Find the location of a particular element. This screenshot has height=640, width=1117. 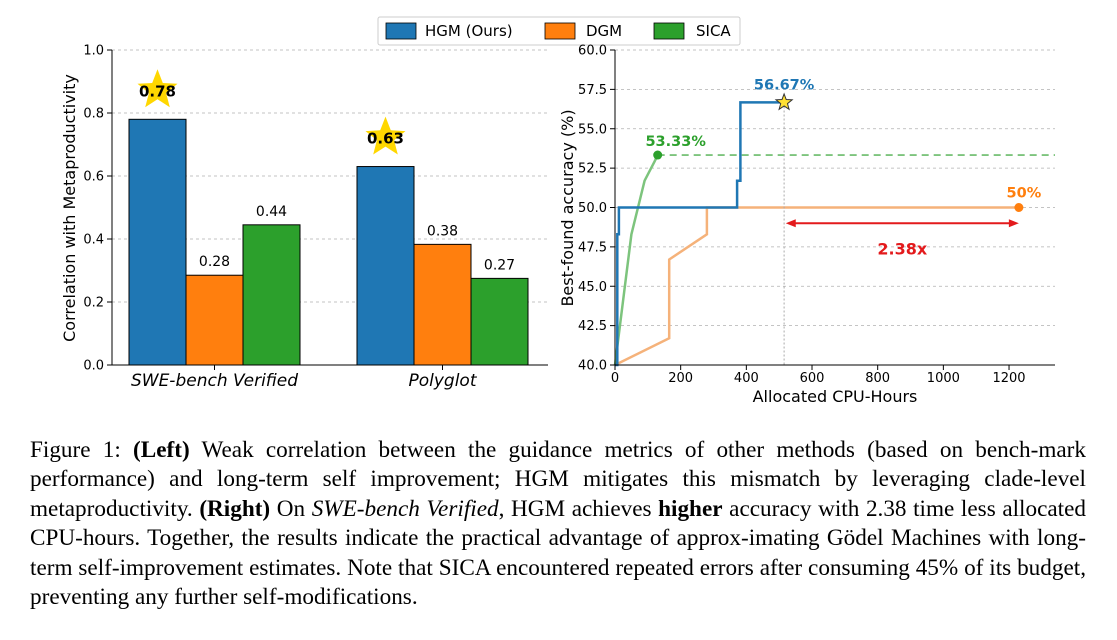

caption-left-bold: (Left) is located at coordinates (161, 450).